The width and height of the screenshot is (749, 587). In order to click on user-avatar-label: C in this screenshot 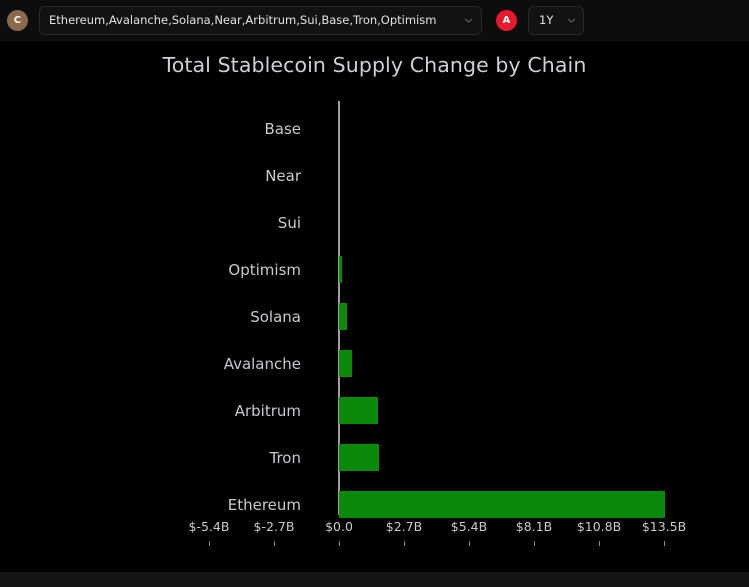, I will do `click(17, 20)`.